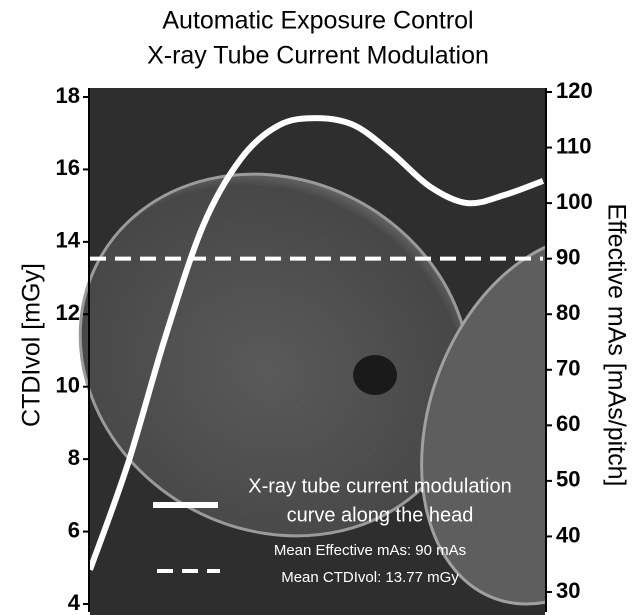  Describe the element at coordinates (568, 368) in the screenshot. I see `y2-tick-label: 70` at that location.